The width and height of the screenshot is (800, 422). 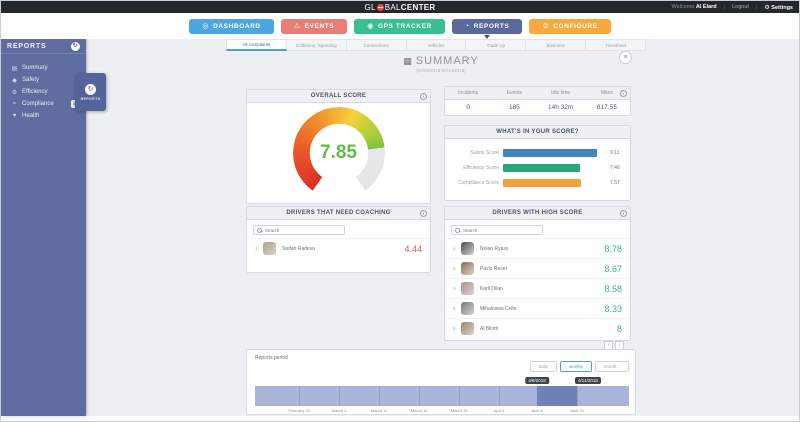 I want to click on footer-strip, so click(x=400, y=418).